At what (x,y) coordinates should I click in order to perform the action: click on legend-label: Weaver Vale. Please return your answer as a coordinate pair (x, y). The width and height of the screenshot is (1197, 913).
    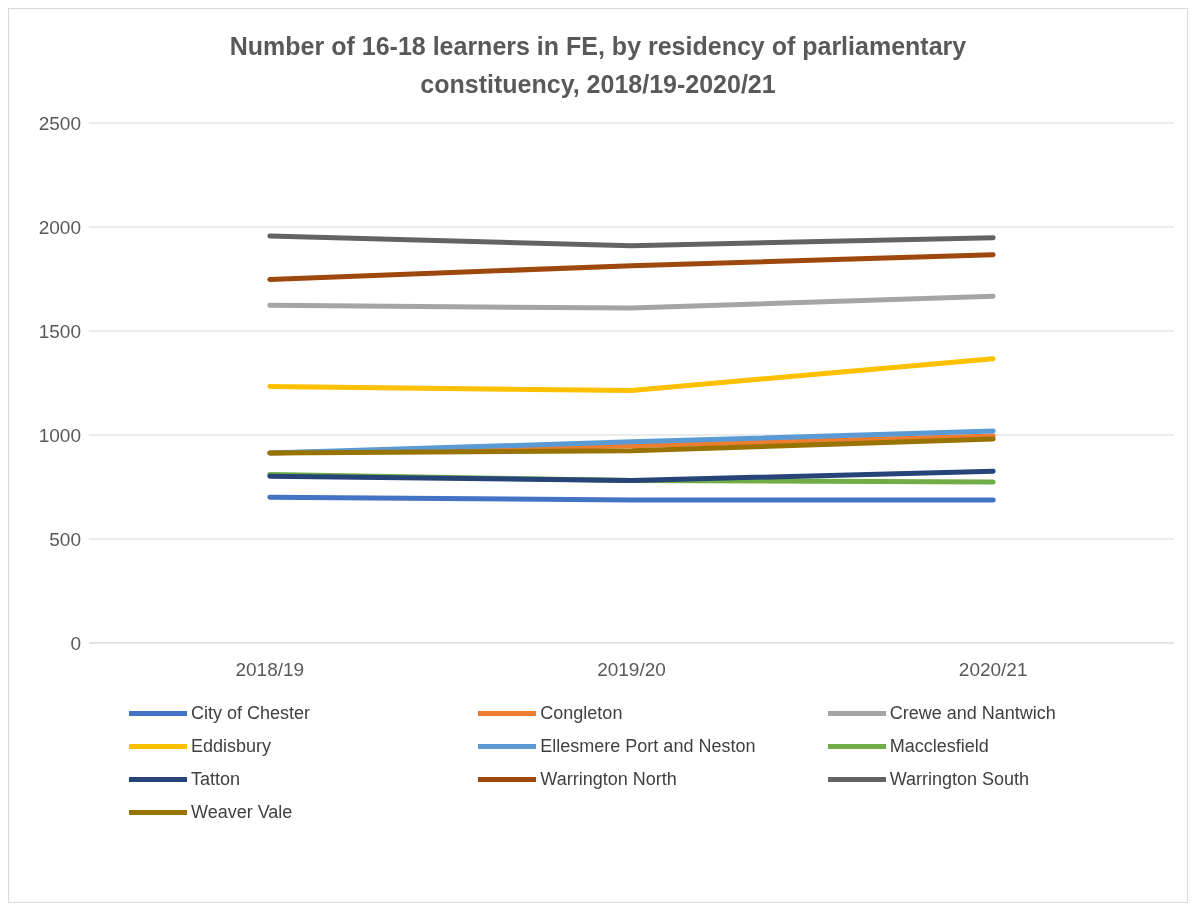
    Looking at the image, I should click on (242, 812).